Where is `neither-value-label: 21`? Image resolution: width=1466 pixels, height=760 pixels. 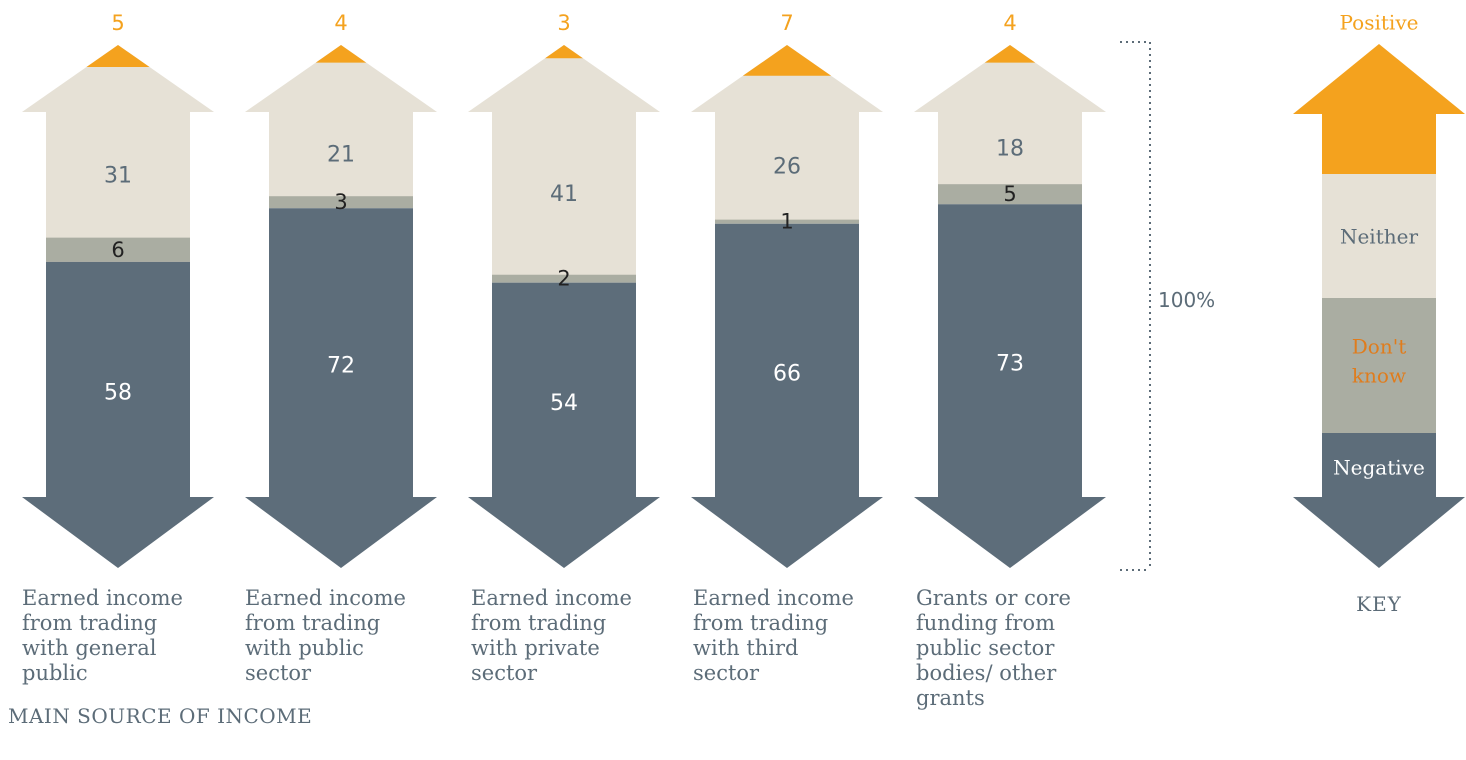 neither-value-label: 21 is located at coordinates (341, 155).